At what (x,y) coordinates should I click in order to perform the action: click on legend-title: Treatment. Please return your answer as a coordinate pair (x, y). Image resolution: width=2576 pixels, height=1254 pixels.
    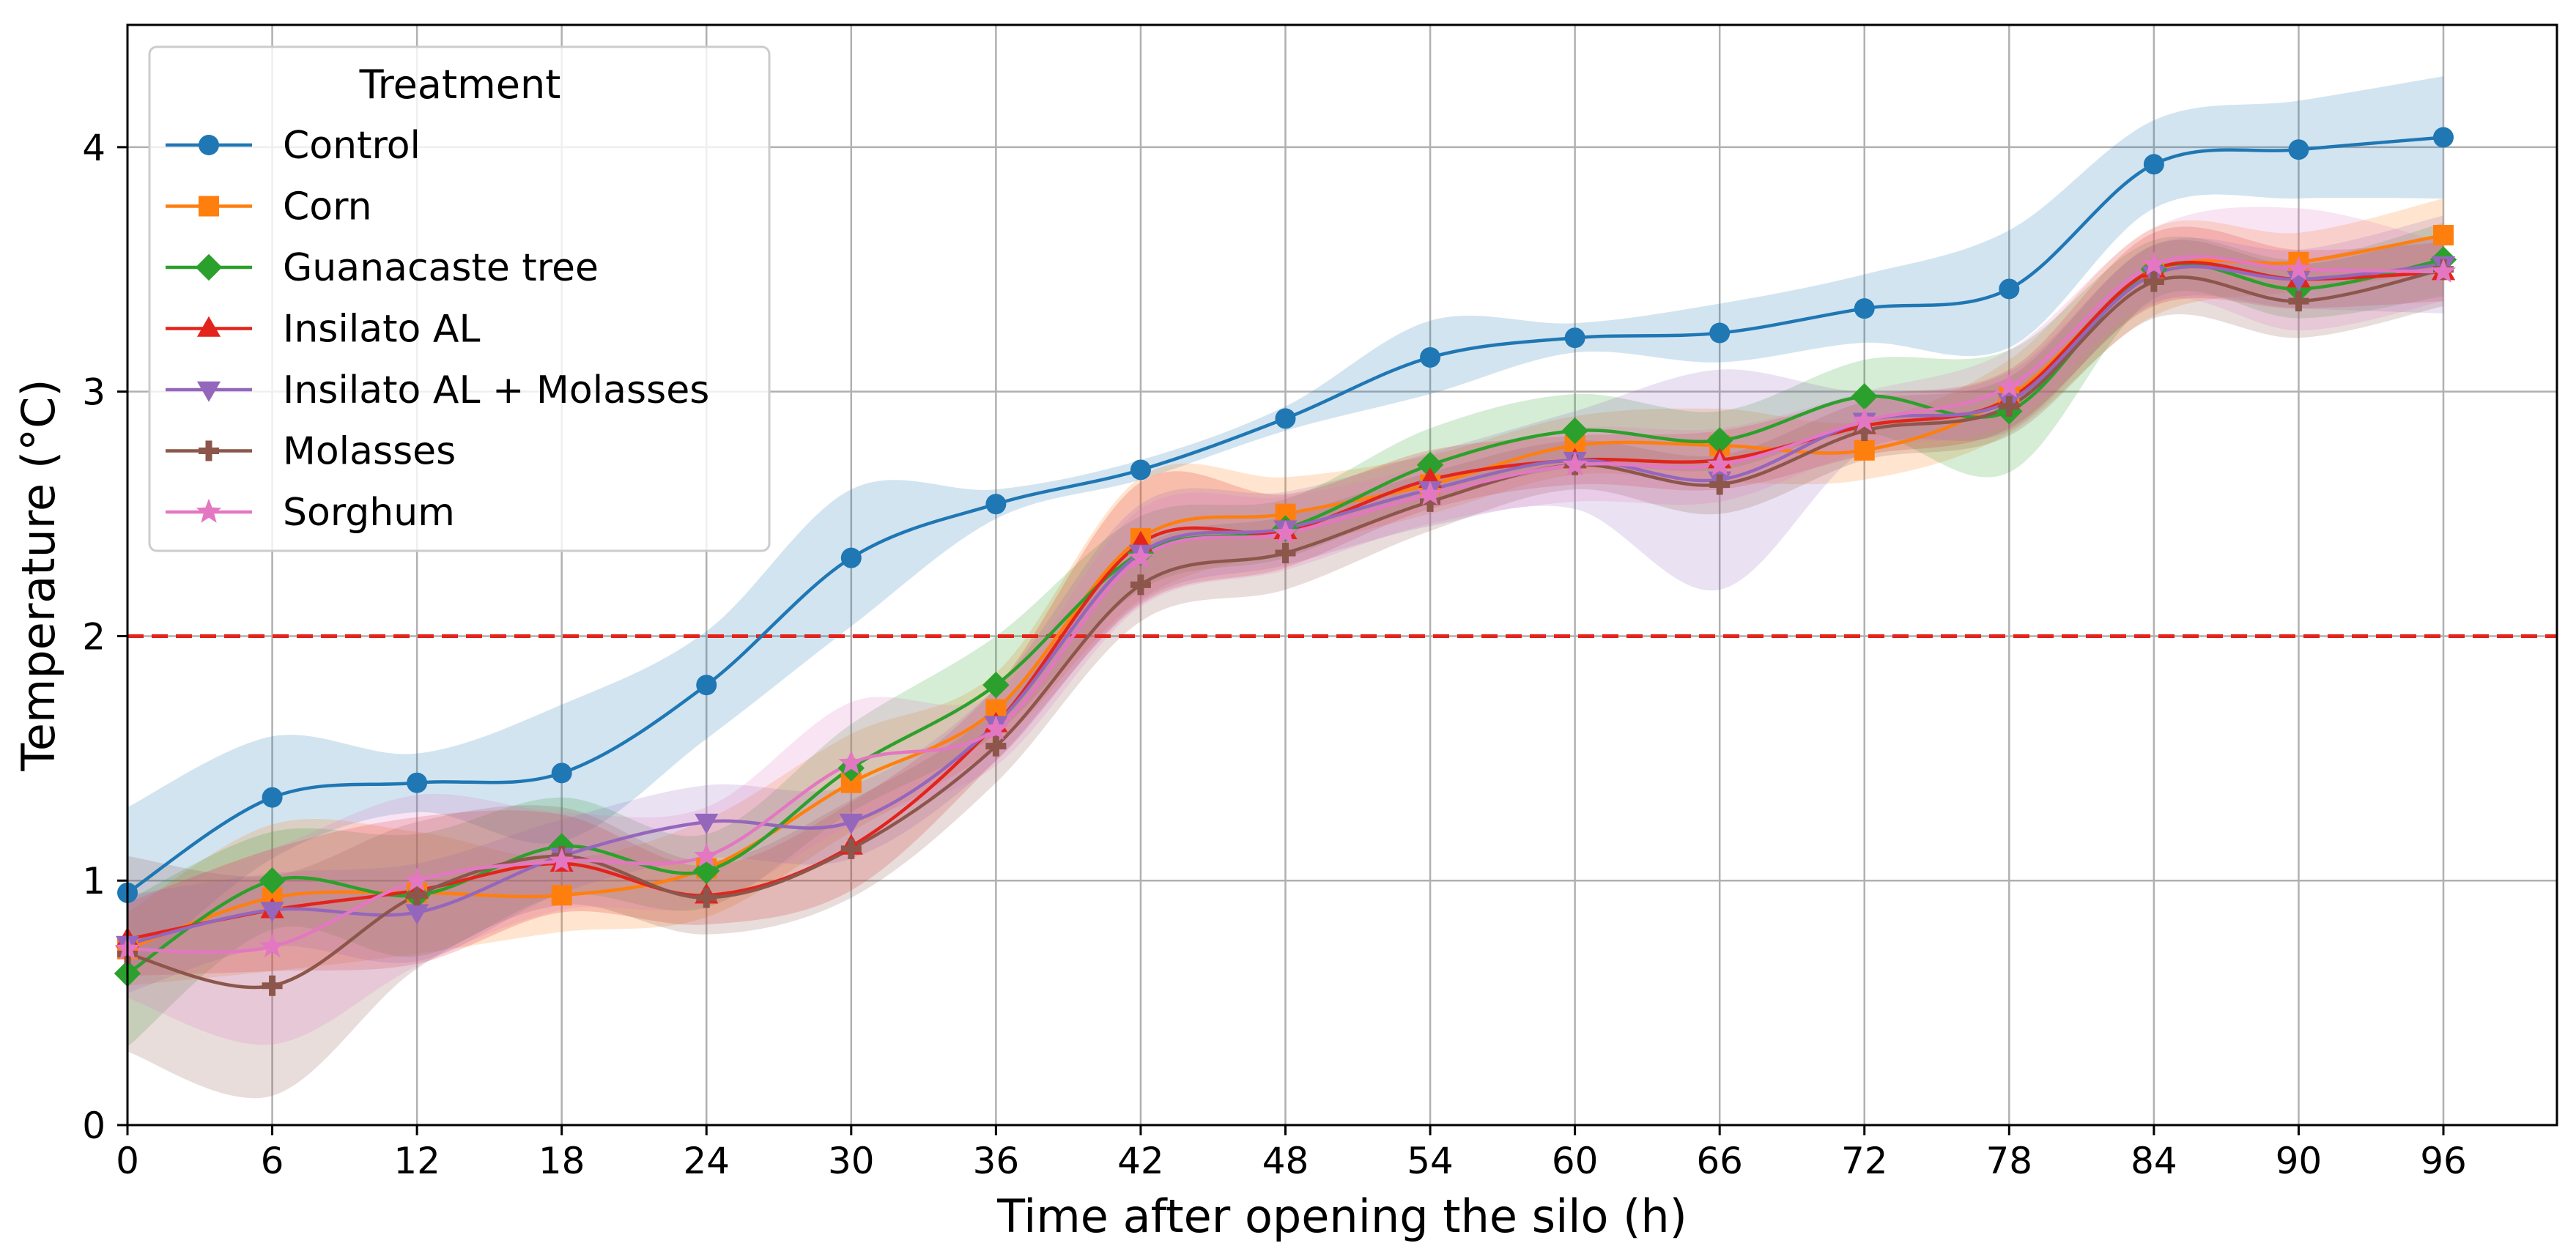
    Looking at the image, I should click on (460, 85).